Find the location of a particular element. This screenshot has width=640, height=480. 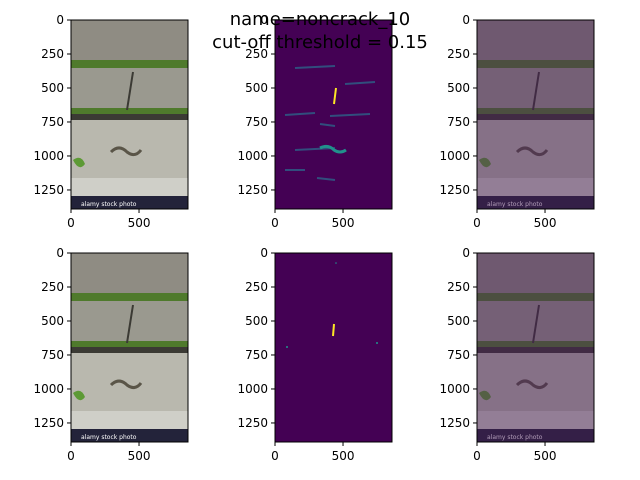

subplot-r2-c1: alamy stock photo 0 250 500 750 1000 1250 0 500 is located at coordinates (111, 354).